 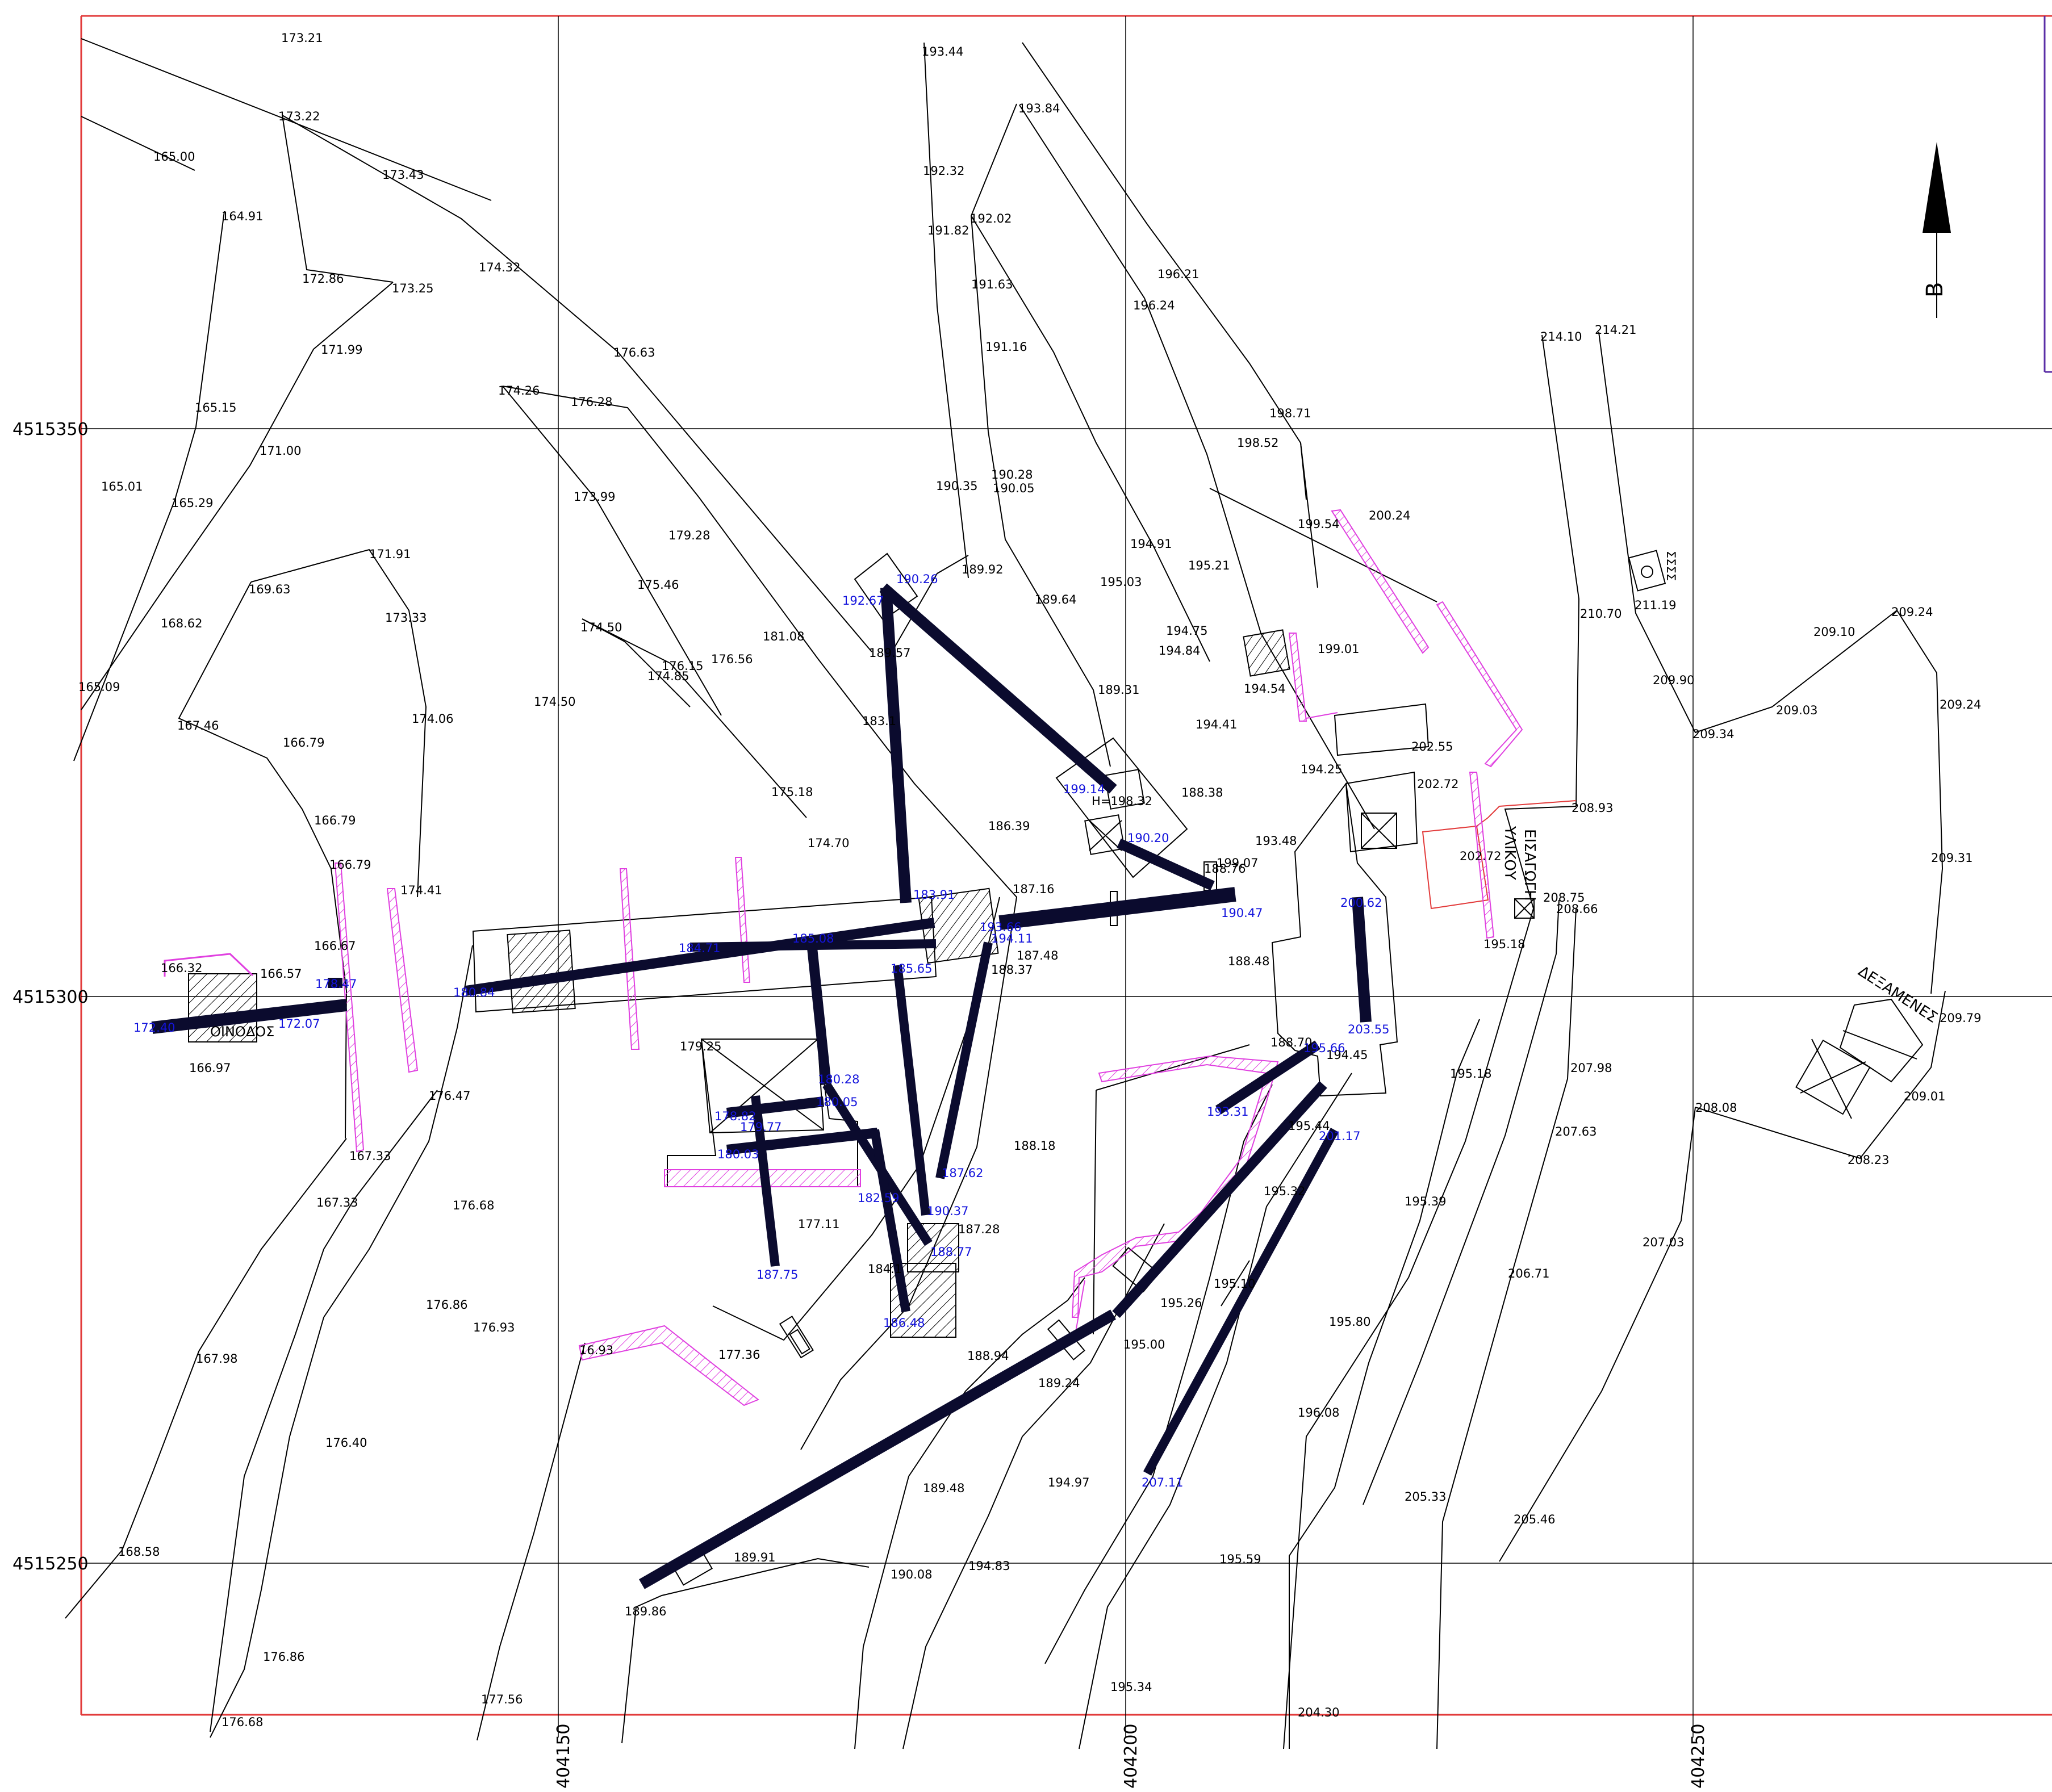 What do you see at coordinates (1264, 689) in the screenshot?
I see `spot-height: 194.54` at bounding box center [1264, 689].